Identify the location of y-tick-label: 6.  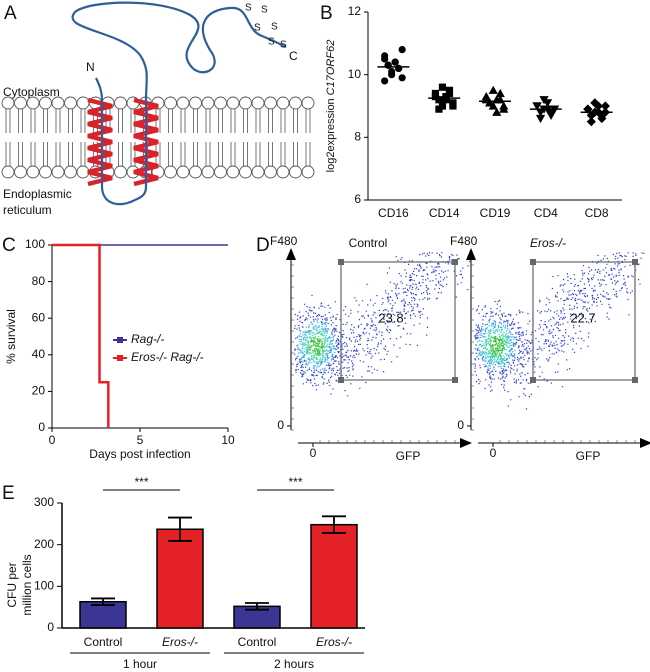
(357, 199).